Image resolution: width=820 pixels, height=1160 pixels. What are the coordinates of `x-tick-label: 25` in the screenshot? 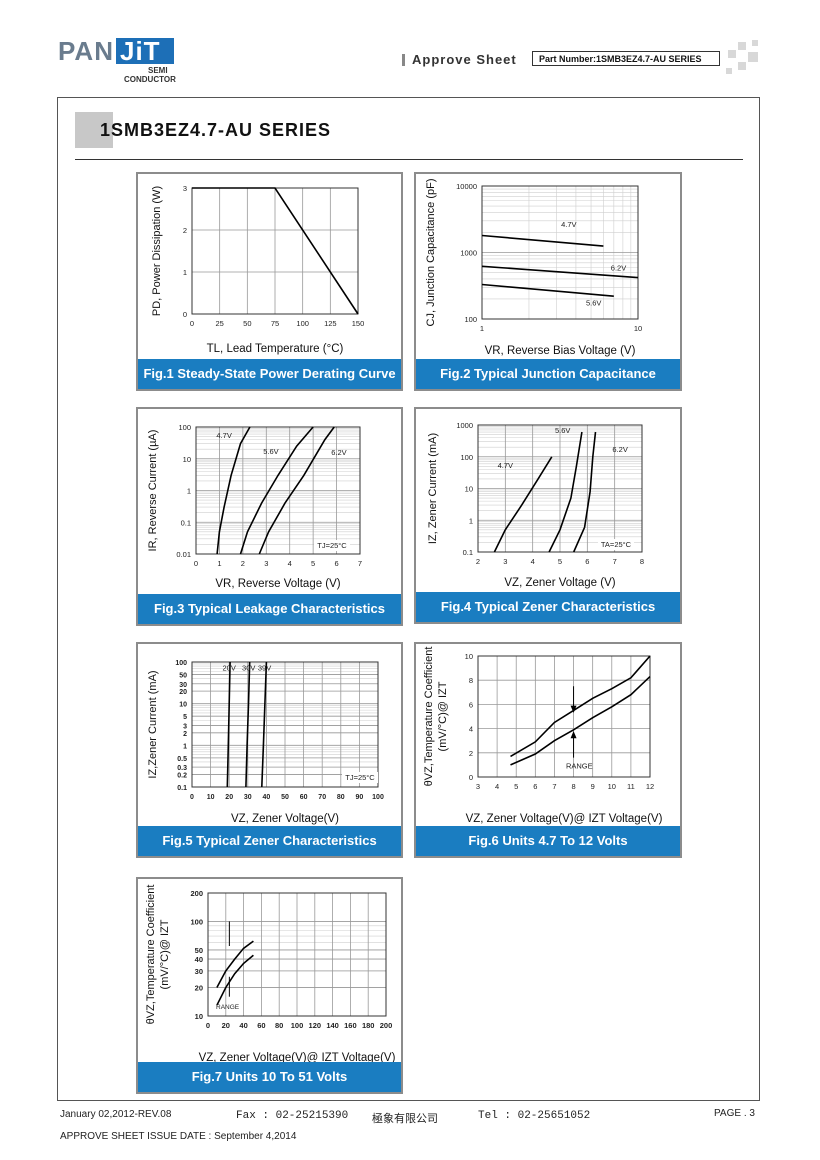 It's located at (219, 323).